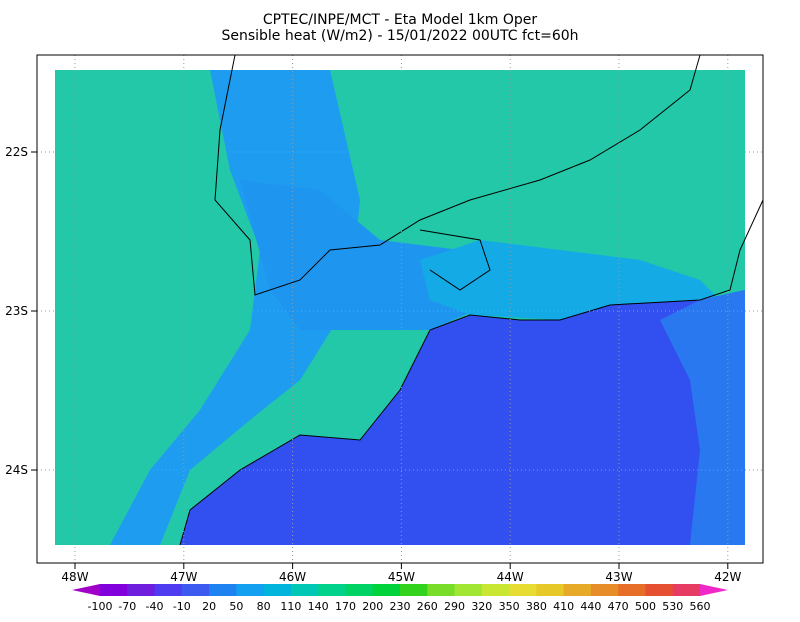 The image size is (800, 622). Describe the element at coordinates (74, 577) in the screenshot. I see `lon-label: 48W` at that location.